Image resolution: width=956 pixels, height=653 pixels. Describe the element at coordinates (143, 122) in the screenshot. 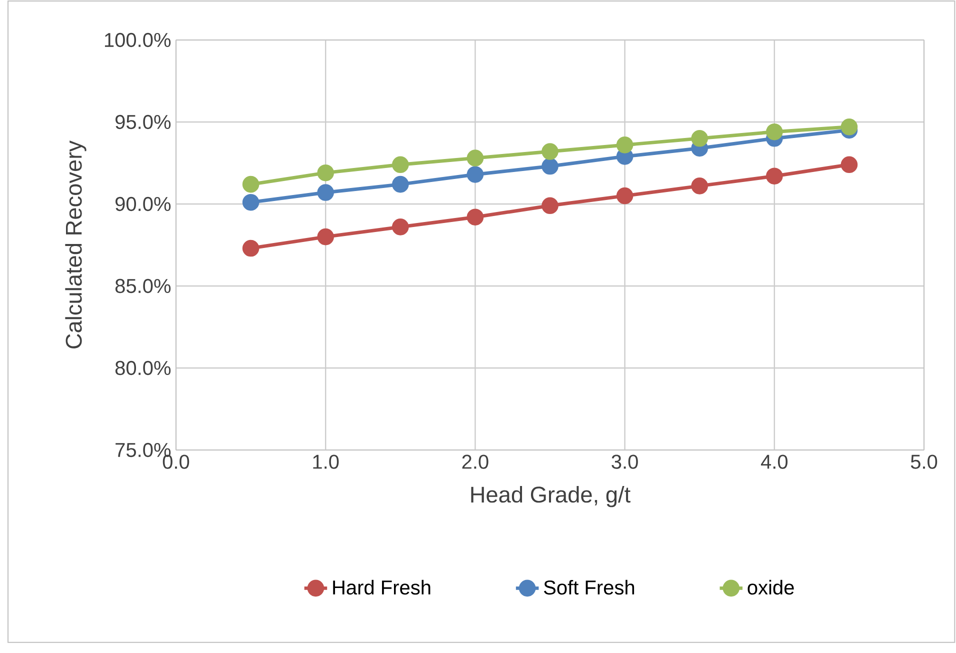

I see `y-tick-label: 95.0%` at that location.